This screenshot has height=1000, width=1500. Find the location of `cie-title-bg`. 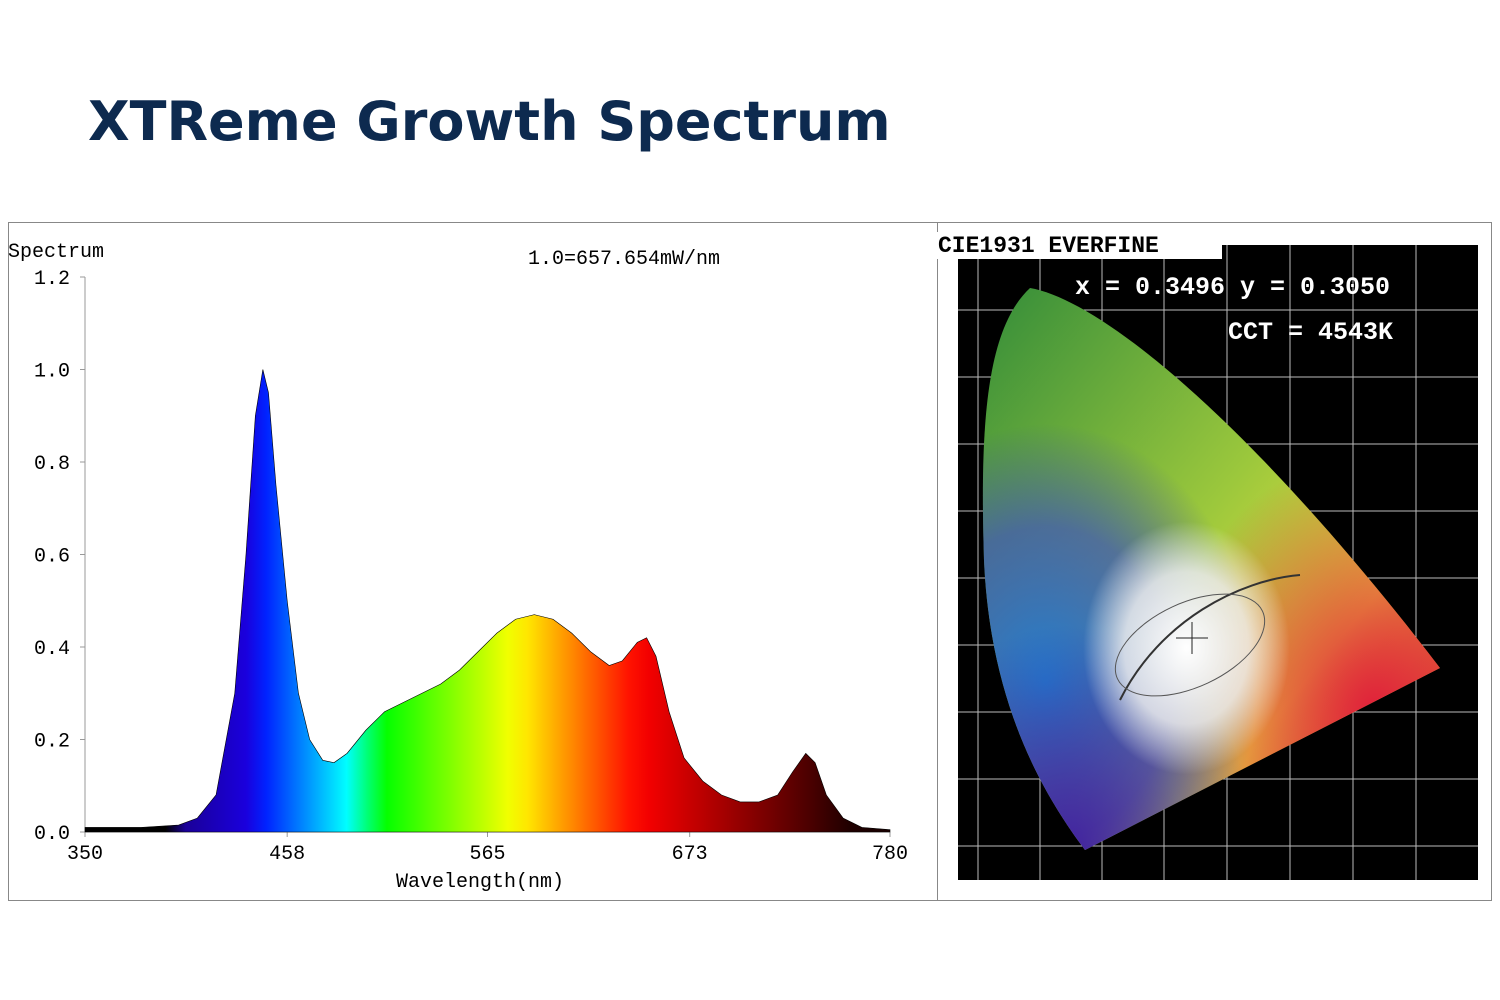

cie-title-bg is located at coordinates (1079, 245).